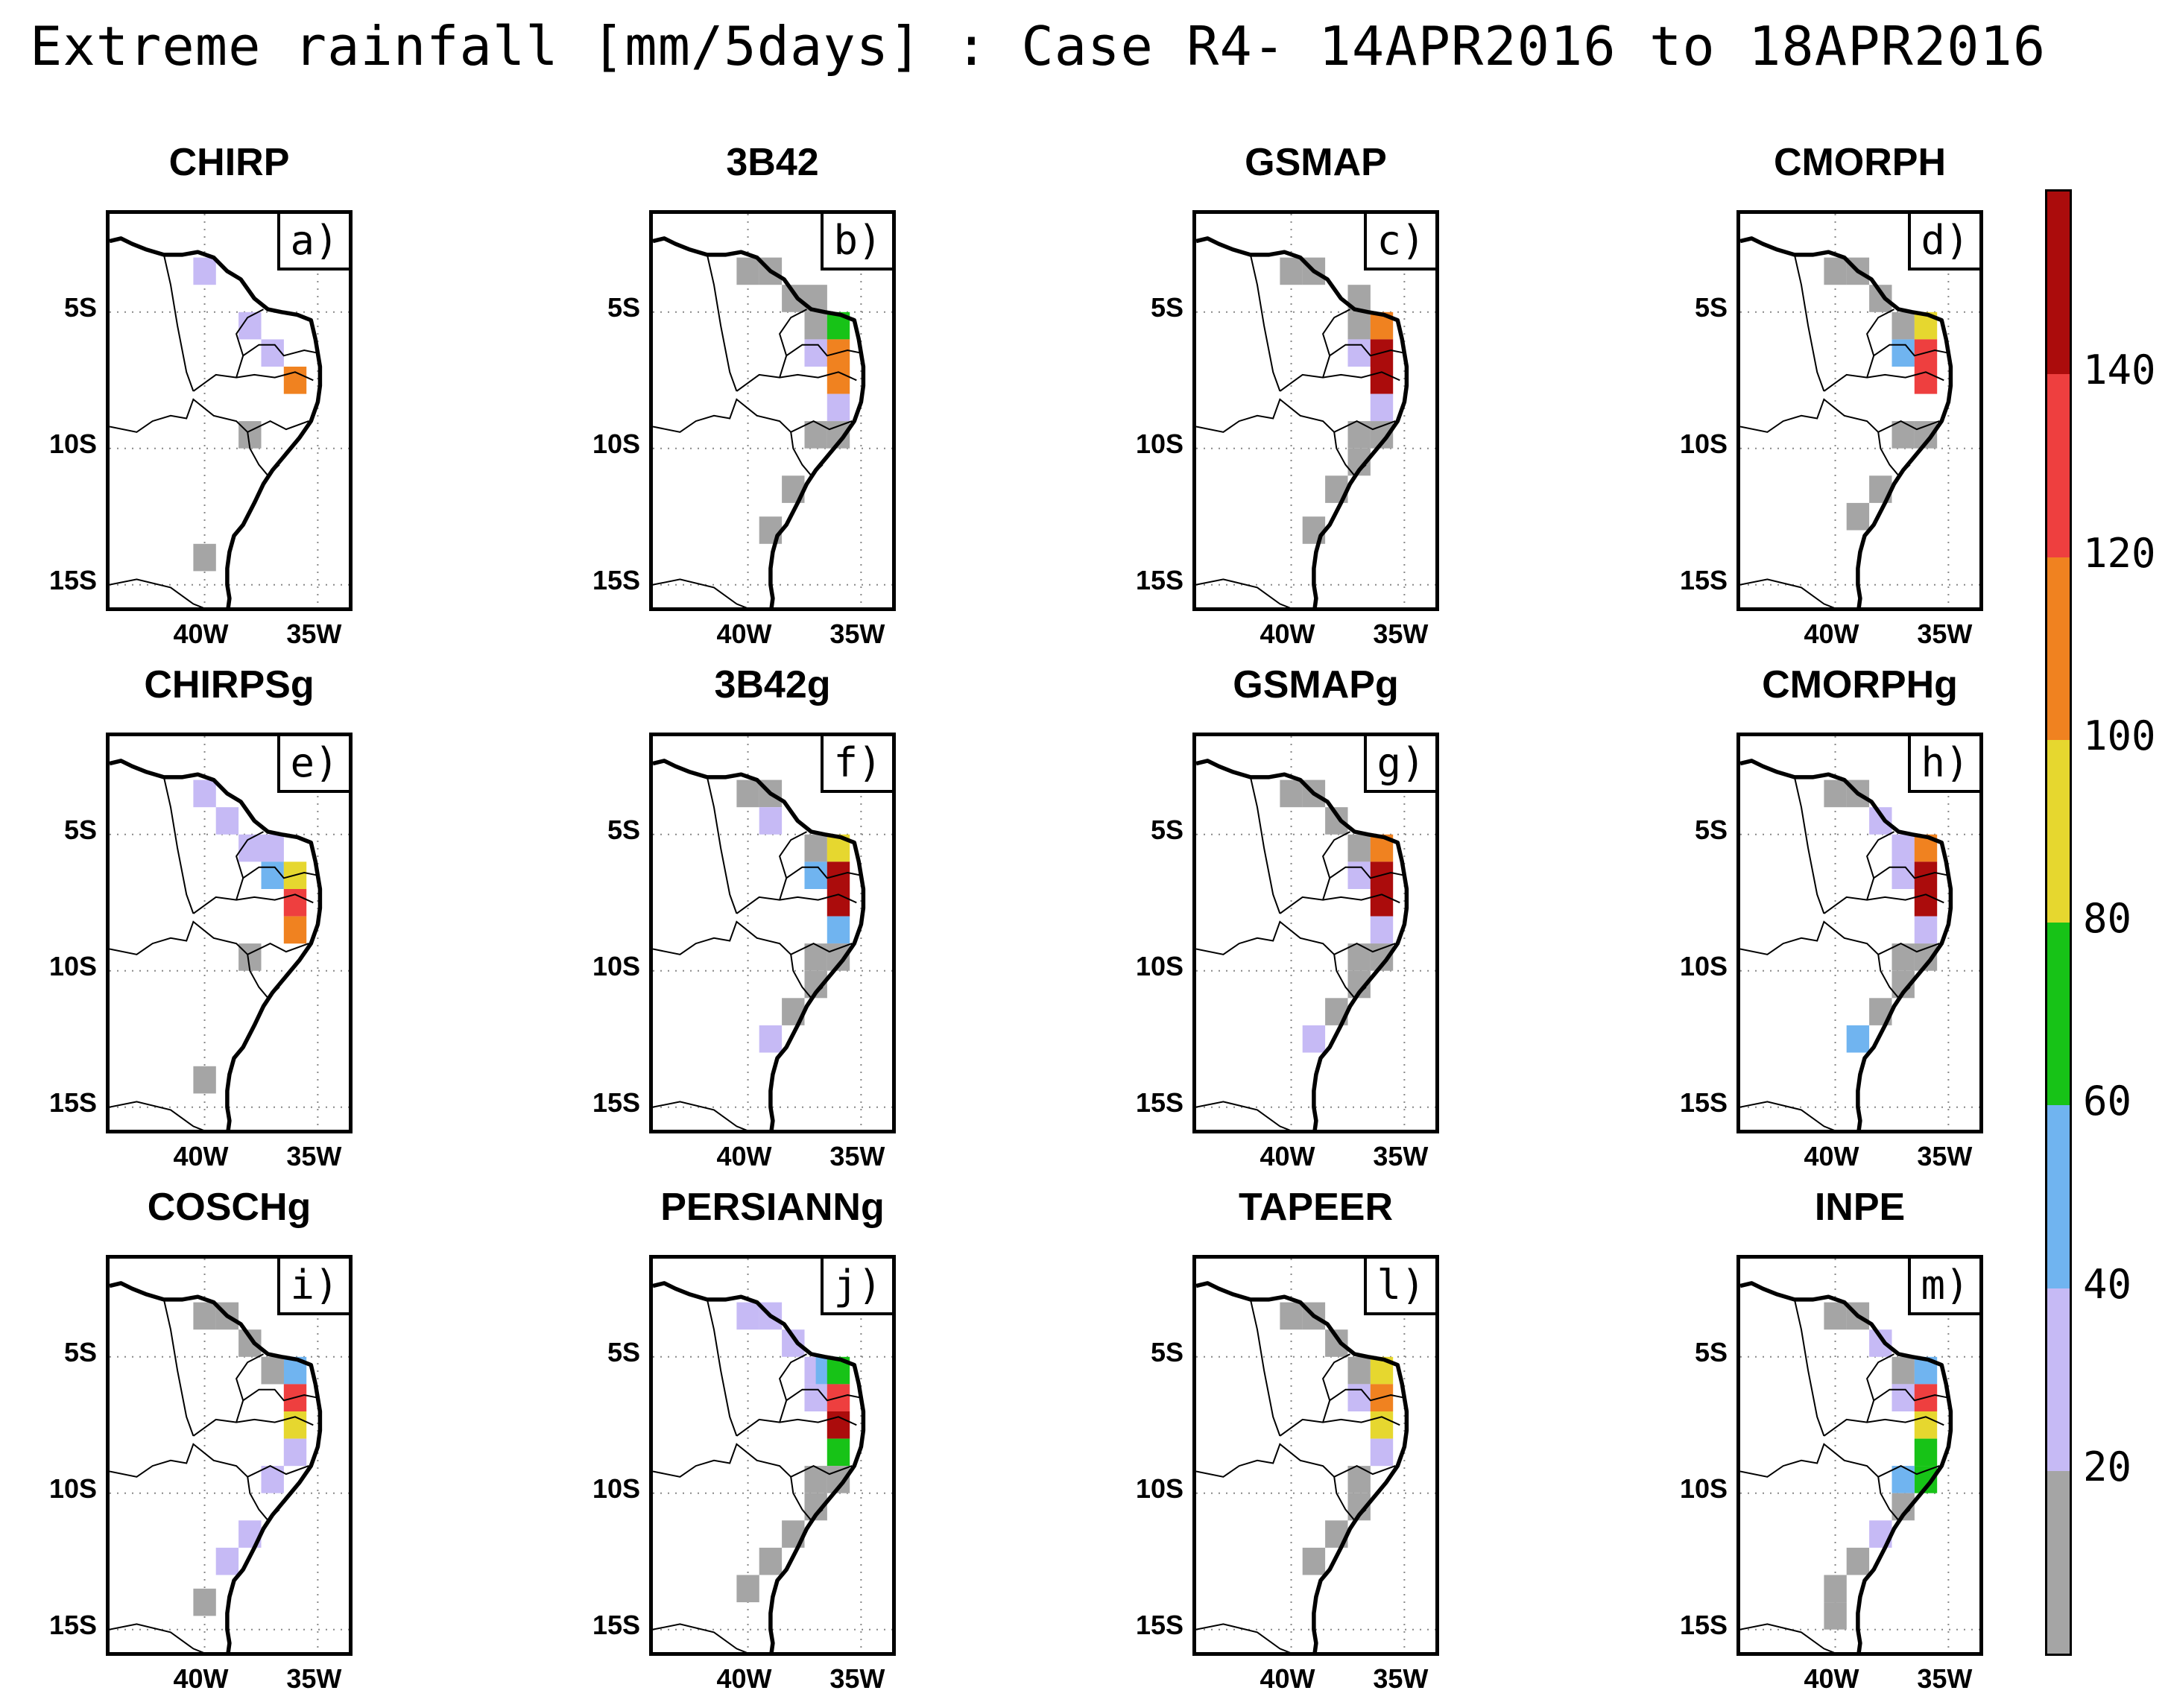 The width and height of the screenshot is (2168, 1708). Describe the element at coordinates (856, 764) in the screenshot. I see `panel-label: f)` at that location.